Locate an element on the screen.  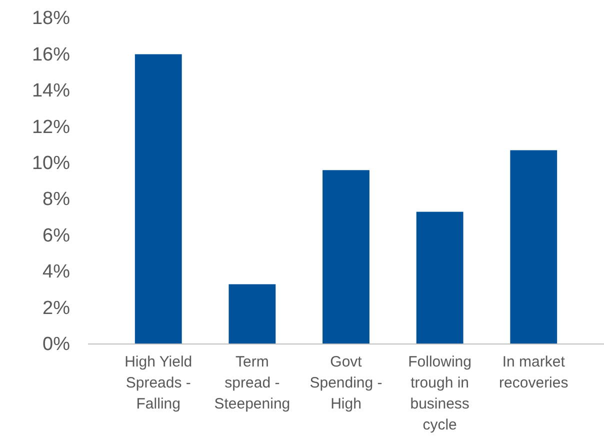
y-tick-label: 14% is located at coordinates (51, 91).